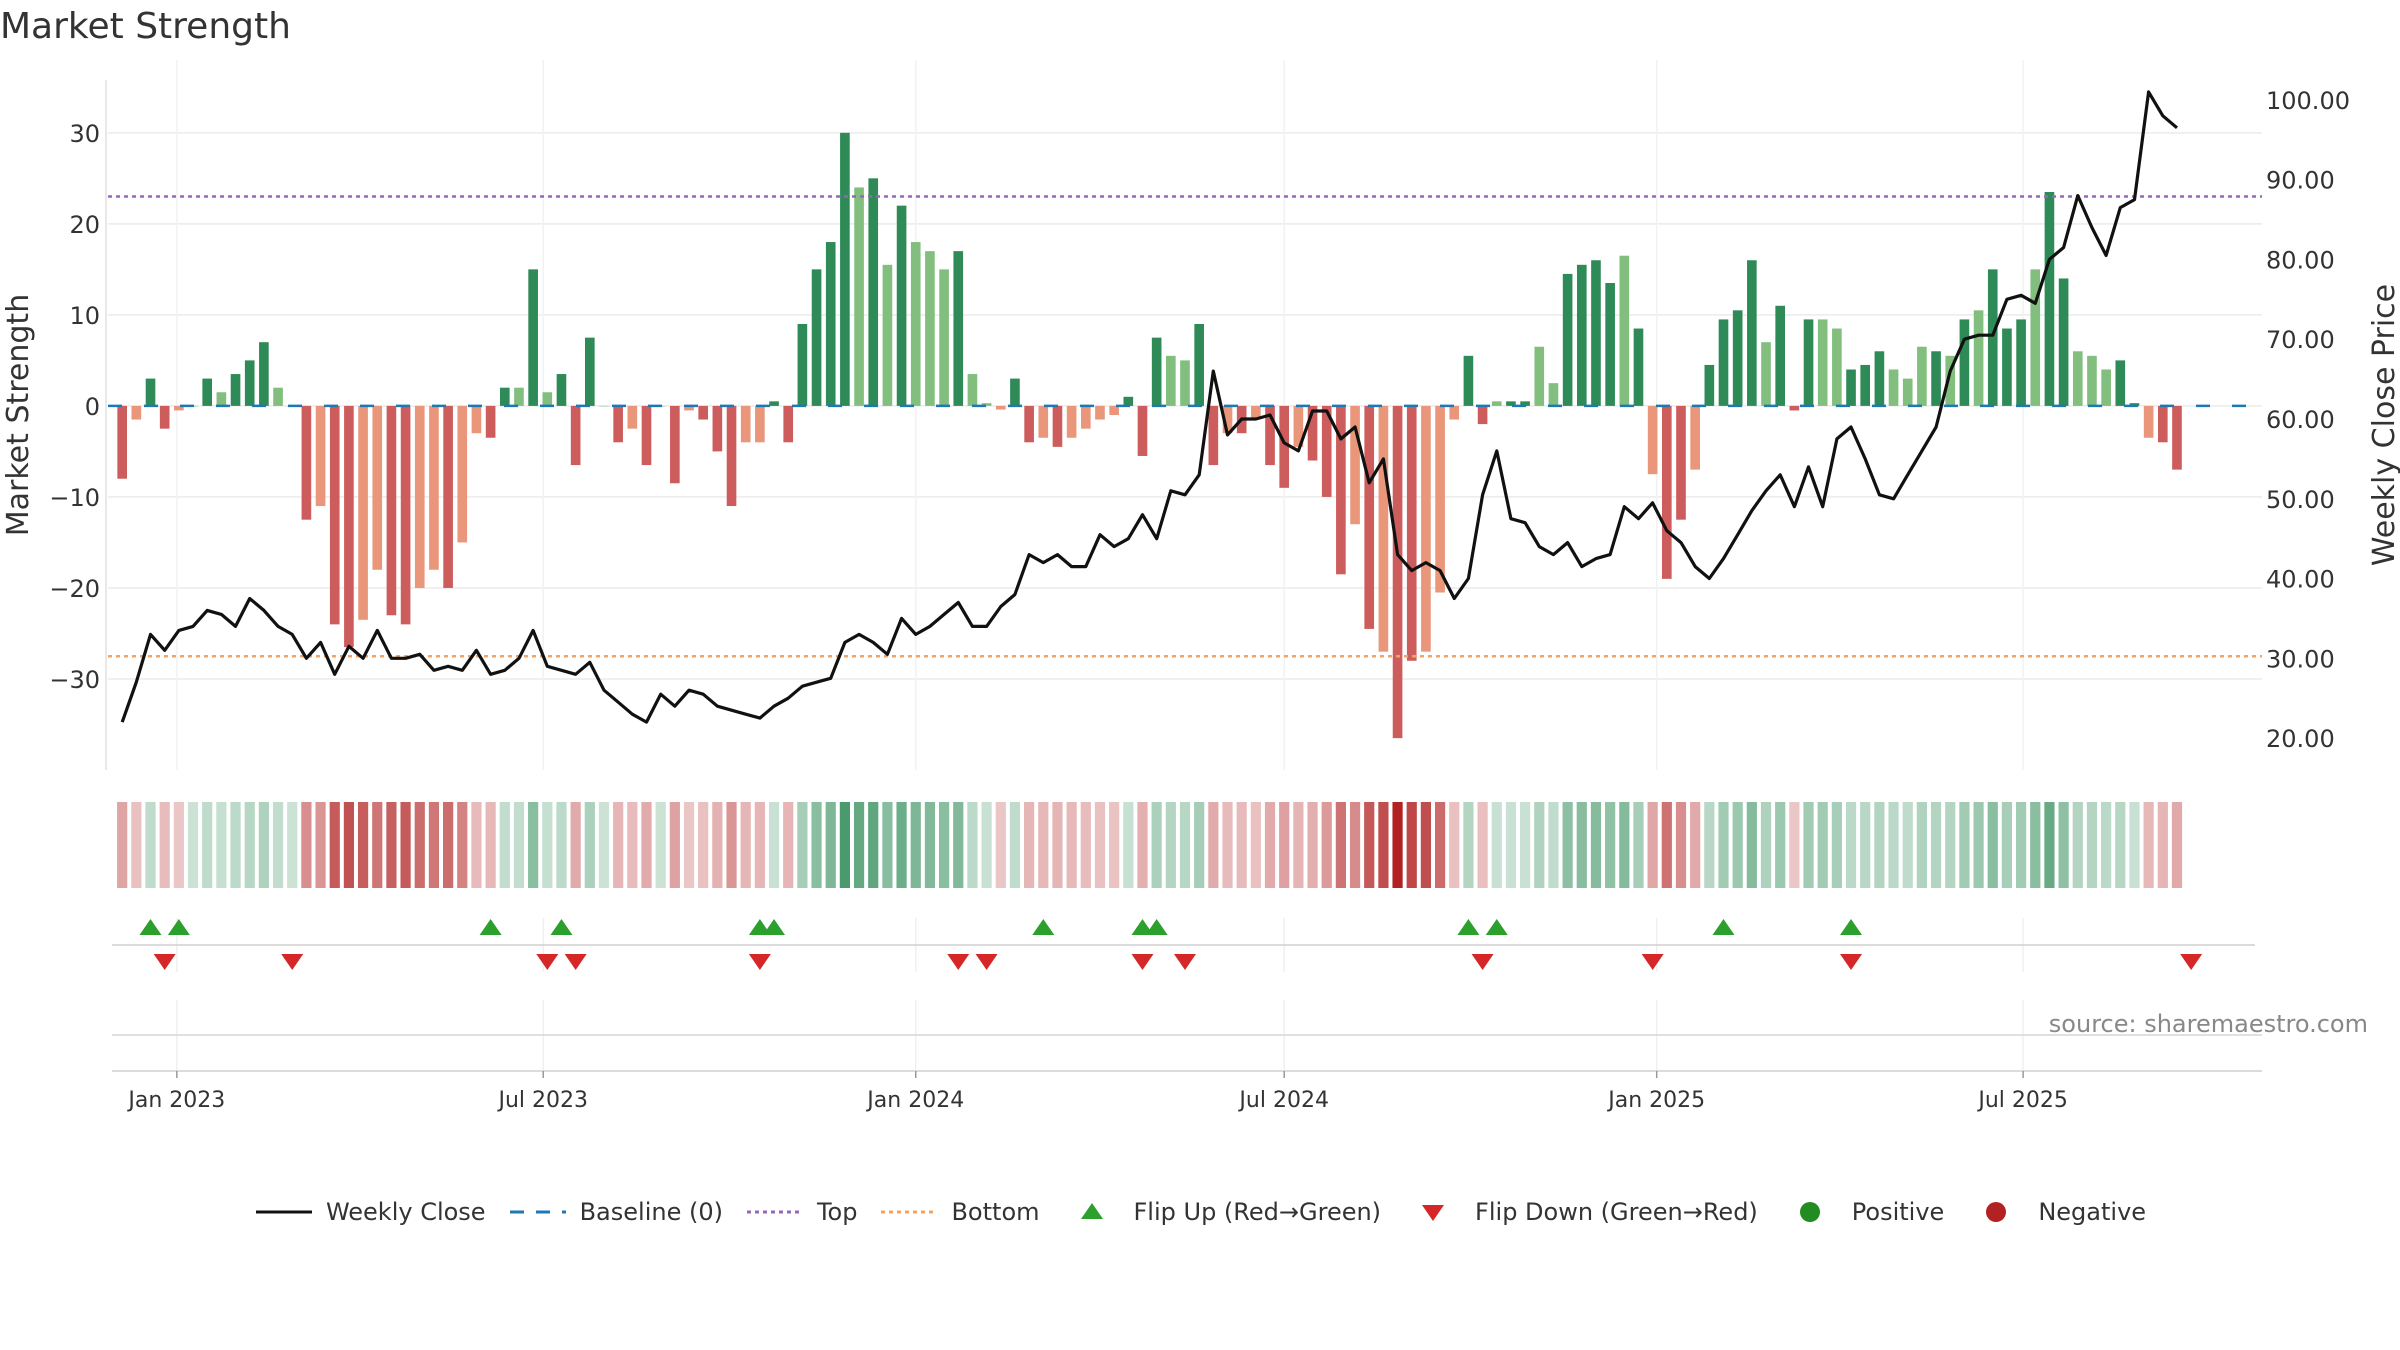 This screenshot has width=2400, height=1350. I want to click on legend-swatch-bottom, so click(909, 1212).